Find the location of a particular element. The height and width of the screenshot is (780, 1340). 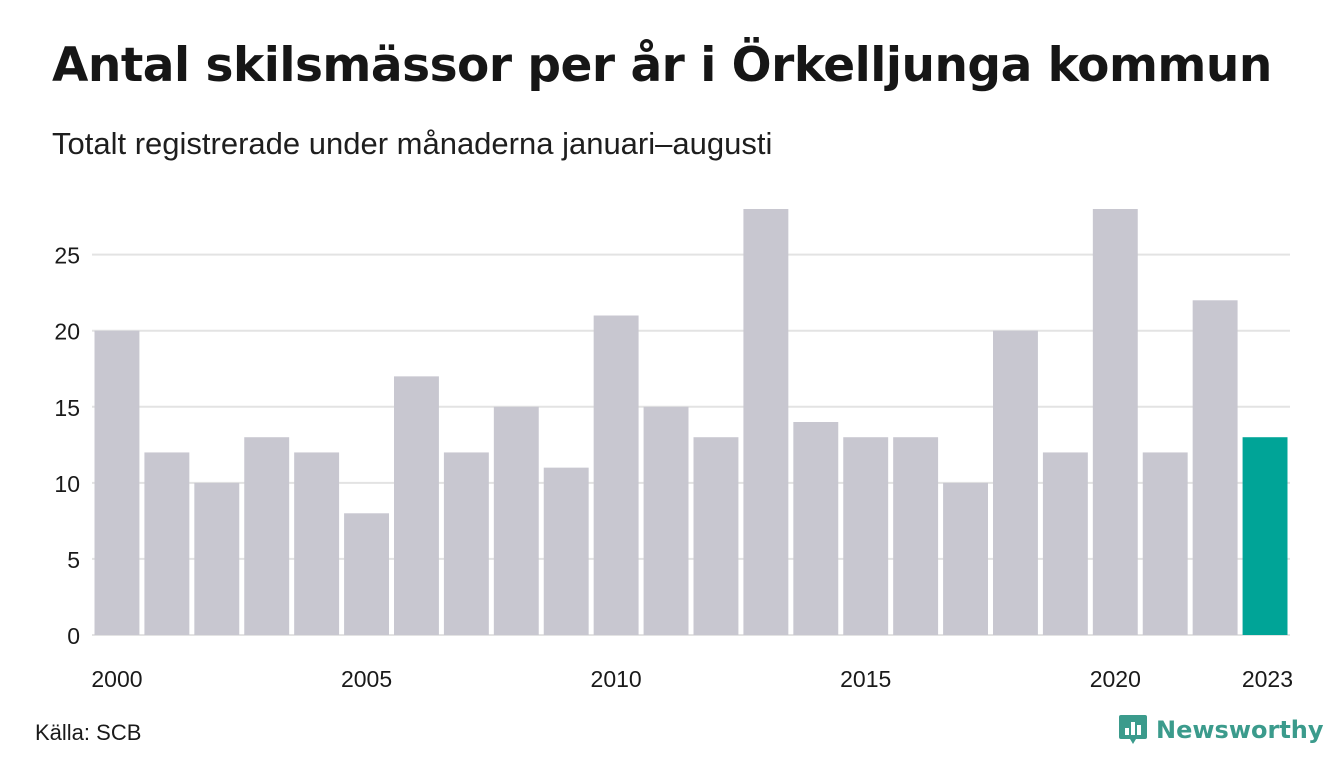

y-axis-ticks: 0 5 10 15 20 25 is located at coordinates (67, 446).